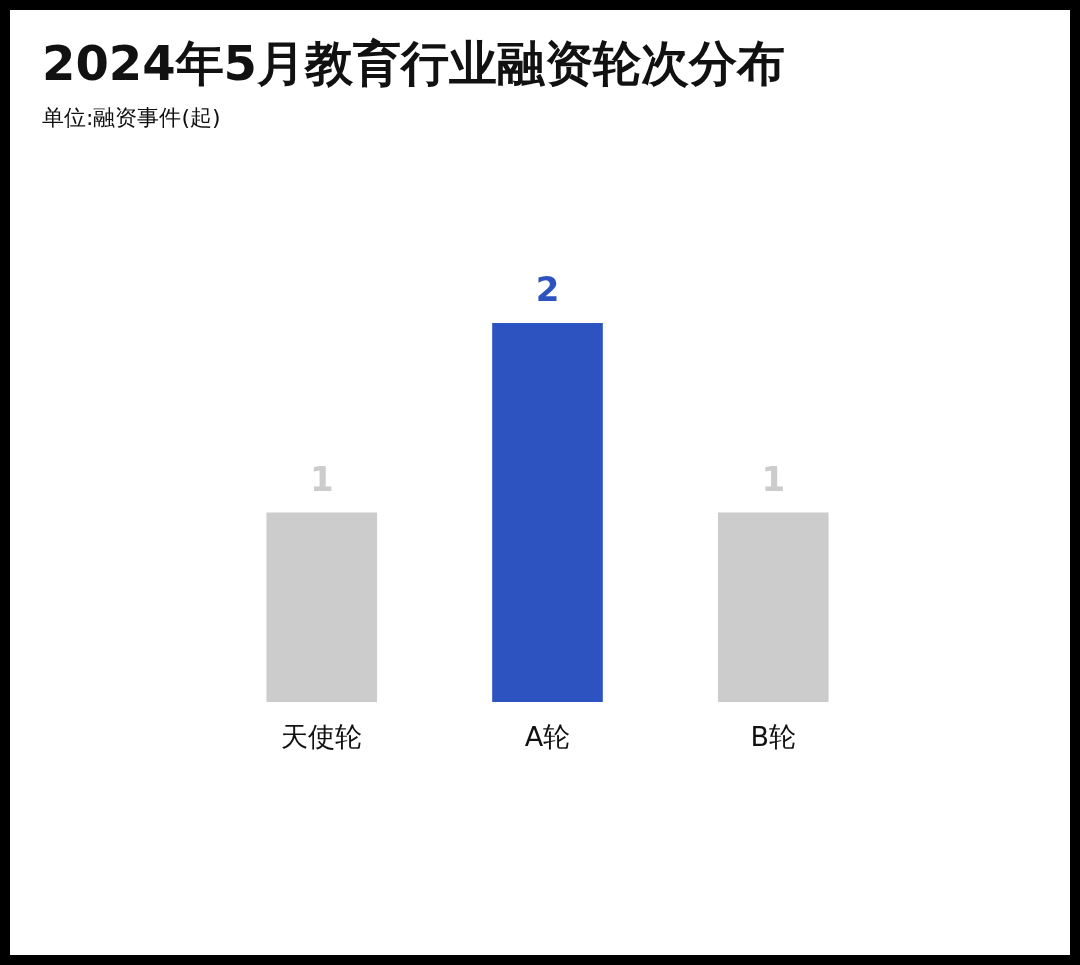 The width and height of the screenshot is (1080, 965). What do you see at coordinates (547, 736) in the screenshot?
I see `x-tick-label: A轮` at bounding box center [547, 736].